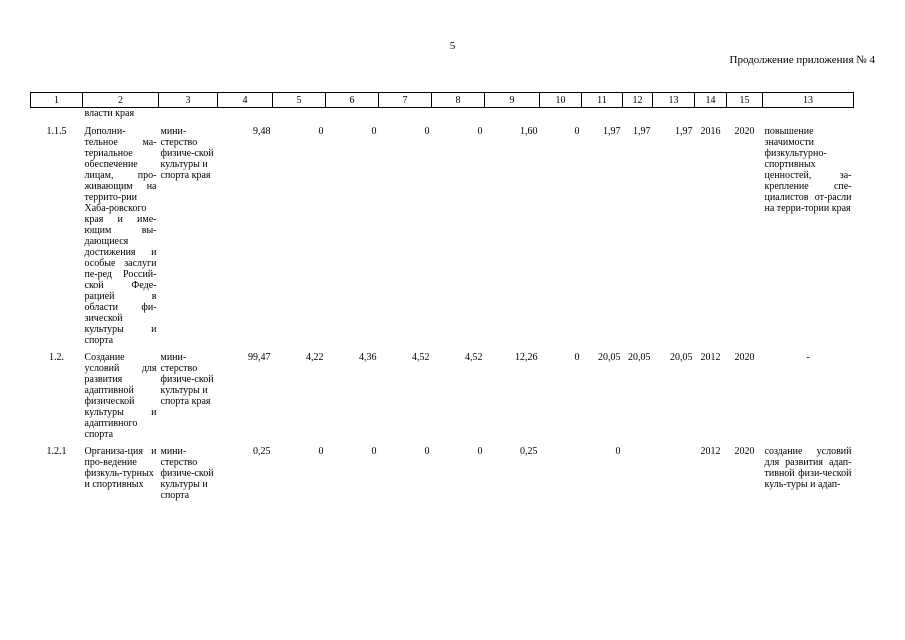 This screenshot has height=640, width=905. Describe the element at coordinates (560, 100) in the screenshot. I see `header-cell: 10` at that location.